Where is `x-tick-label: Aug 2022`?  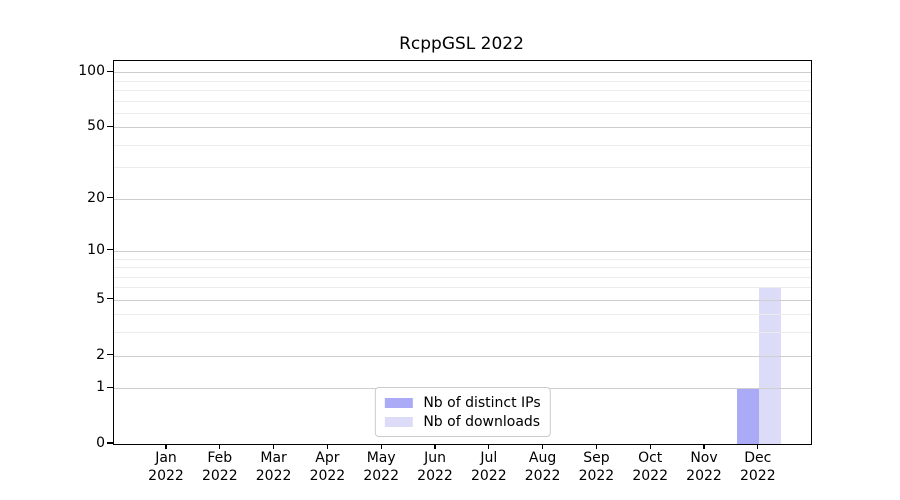 x-tick-label: Aug 2022 is located at coordinates (543, 467).